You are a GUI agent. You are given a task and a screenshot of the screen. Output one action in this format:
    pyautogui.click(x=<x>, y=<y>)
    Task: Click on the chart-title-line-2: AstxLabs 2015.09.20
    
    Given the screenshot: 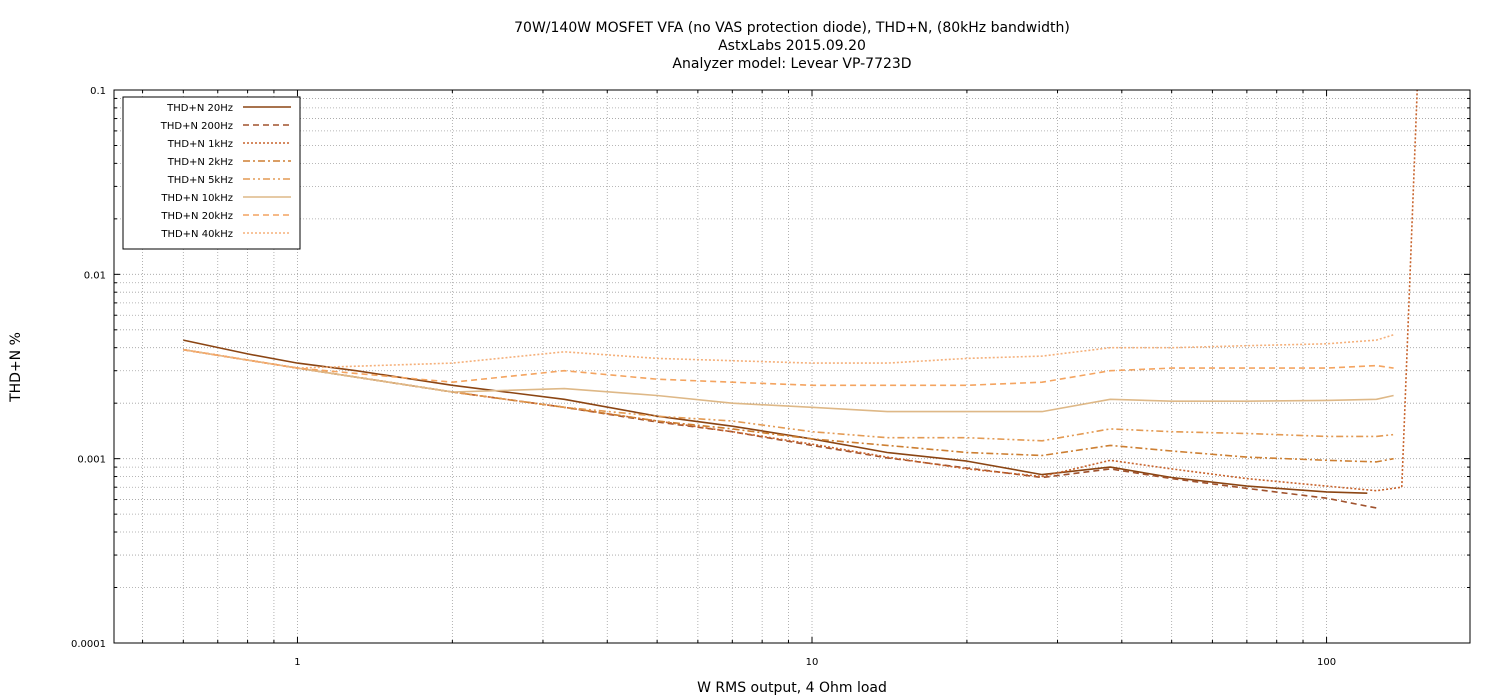 What is the action you would take?
    pyautogui.click(x=792, y=46)
    